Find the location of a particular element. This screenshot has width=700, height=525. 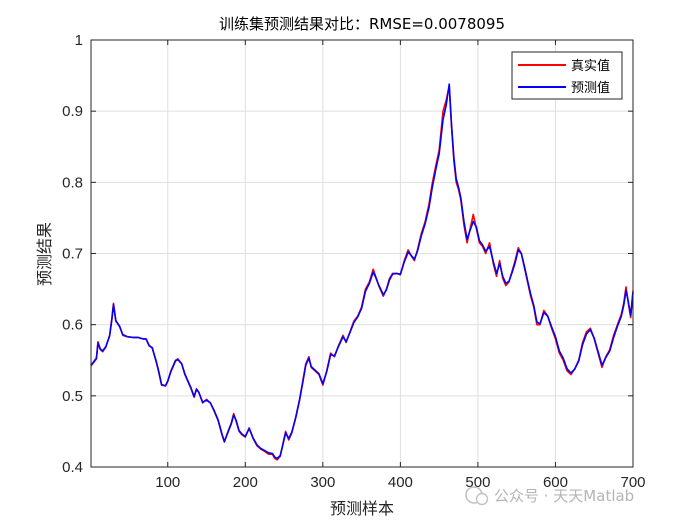

legend: 真实值 预测值 is located at coordinates (567, 75).